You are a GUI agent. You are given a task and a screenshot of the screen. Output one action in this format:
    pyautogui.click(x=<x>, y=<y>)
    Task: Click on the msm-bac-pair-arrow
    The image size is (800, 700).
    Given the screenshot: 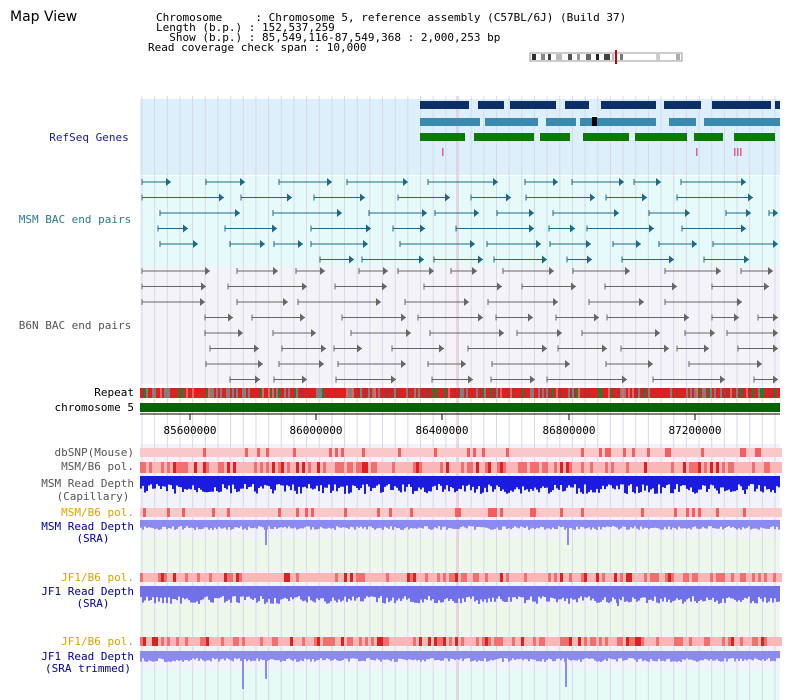 What is the action you would take?
    pyautogui.click(x=588, y=244)
    